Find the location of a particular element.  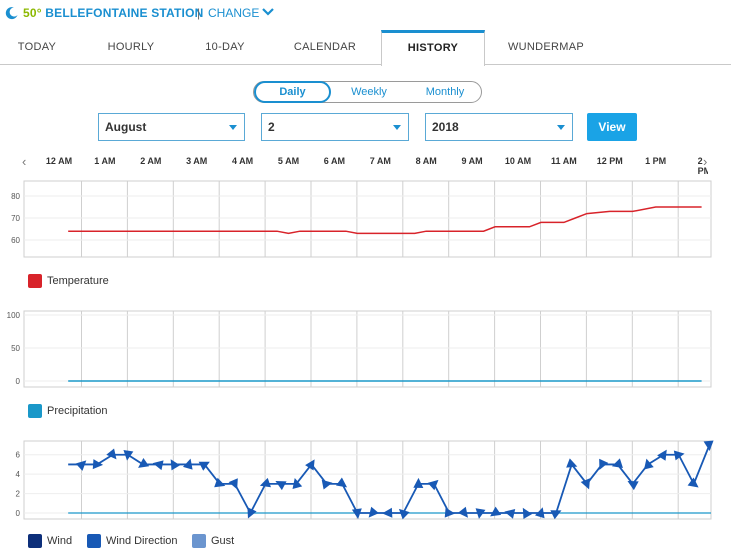

time-label: 1 AM is located at coordinates (105, 161).